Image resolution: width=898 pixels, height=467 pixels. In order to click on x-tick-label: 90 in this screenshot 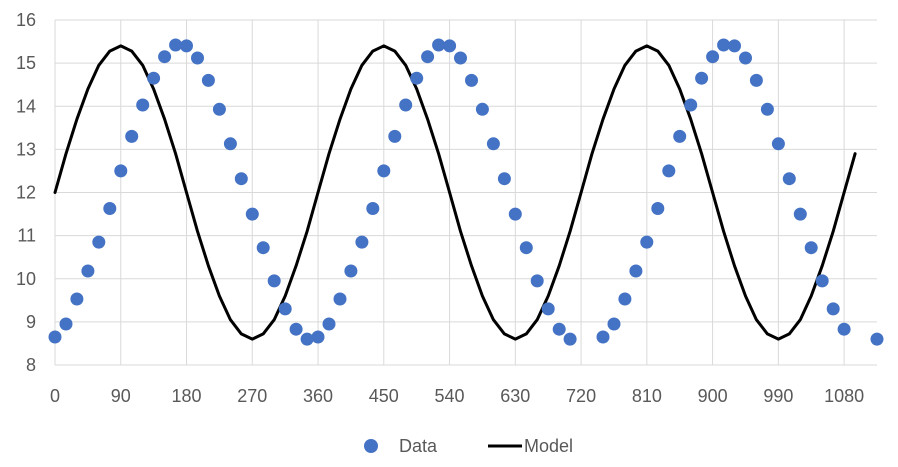, I will do `click(121, 396)`.